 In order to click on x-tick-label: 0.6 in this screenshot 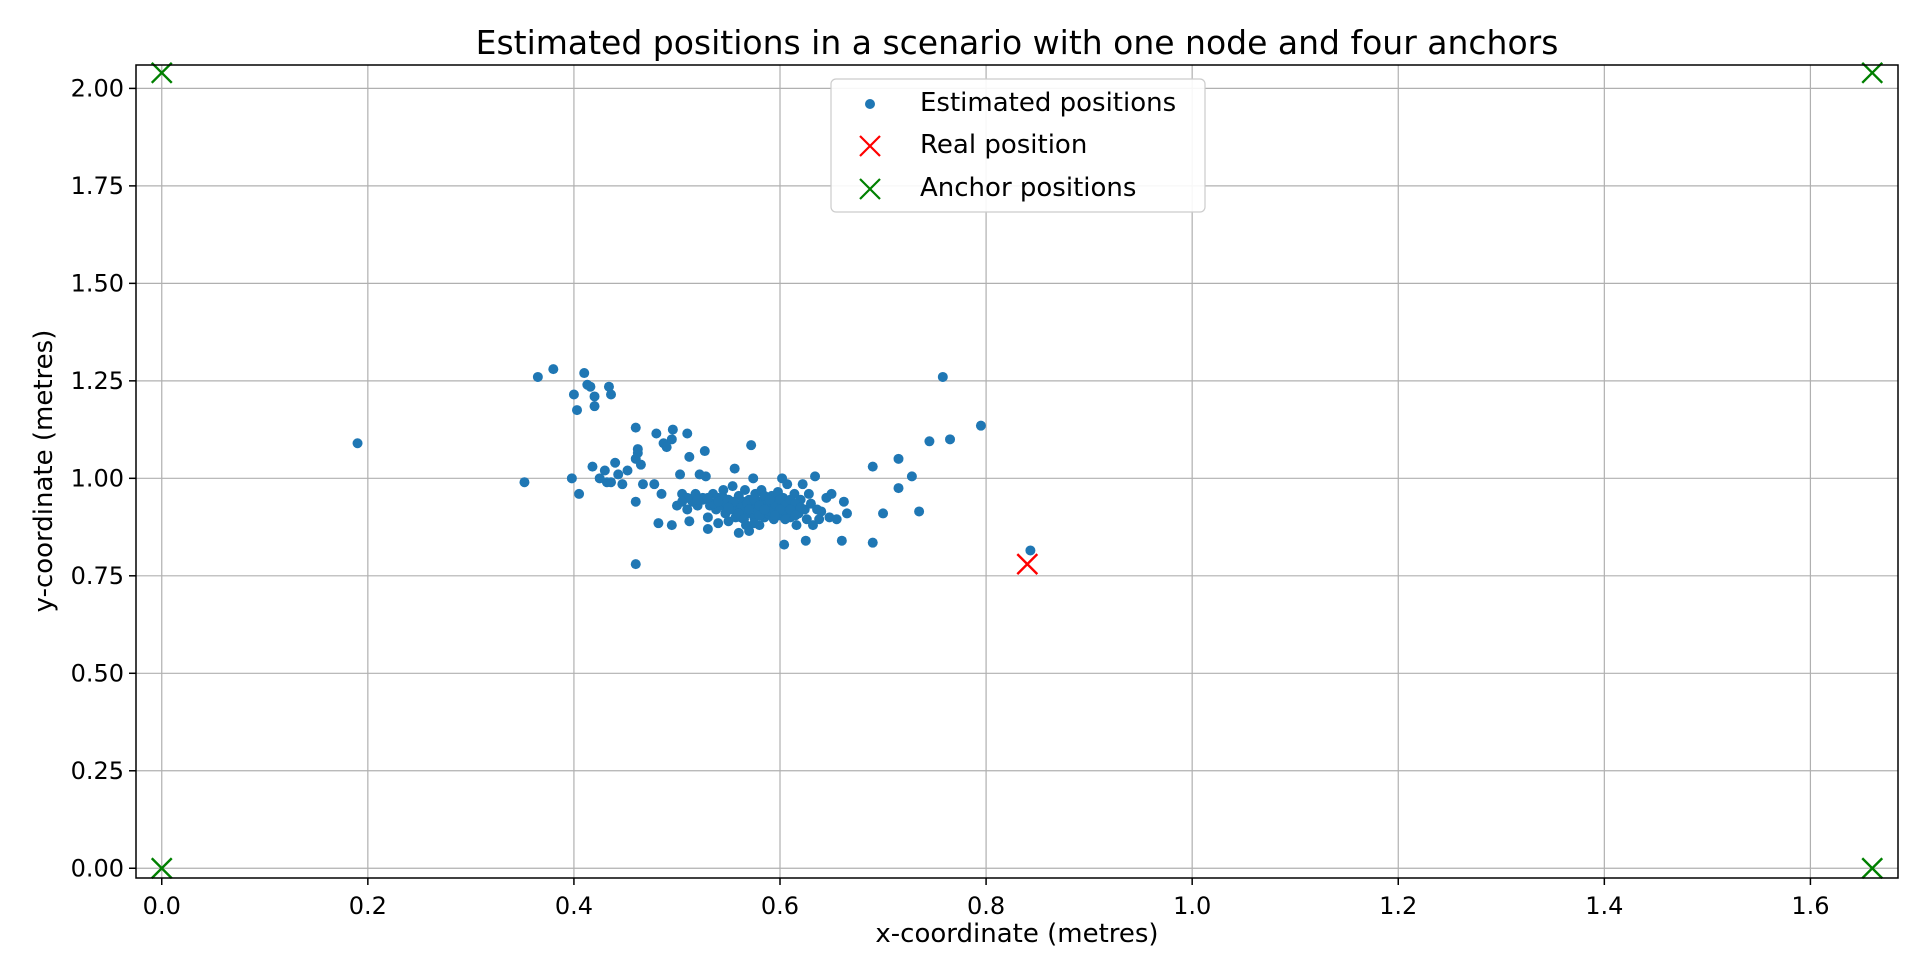, I will do `click(780, 906)`.